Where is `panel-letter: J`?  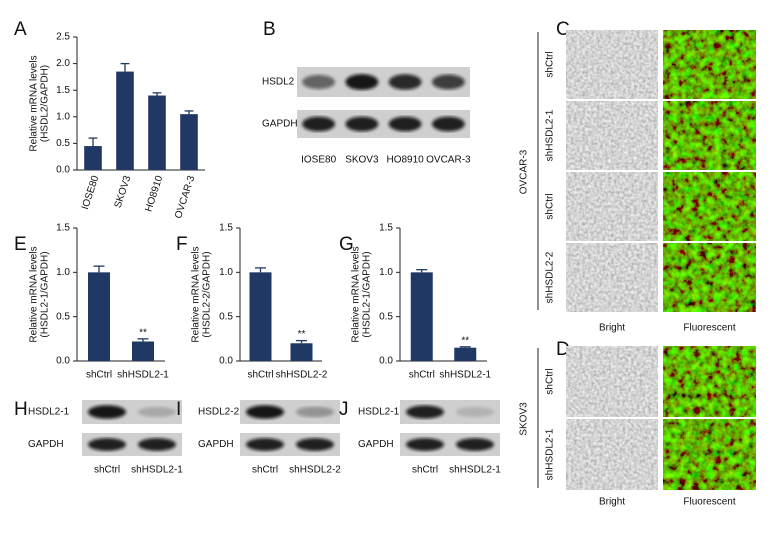 panel-letter: J is located at coordinates (344, 409).